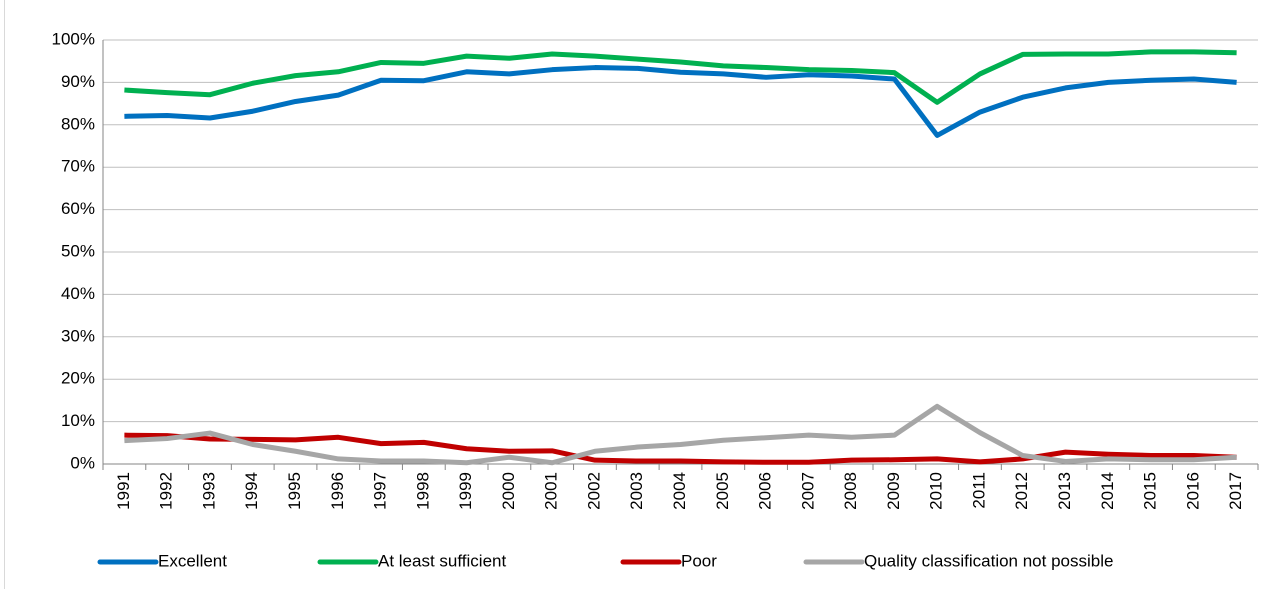  I want to click on x-tick-label: 2011, so click(978, 490).